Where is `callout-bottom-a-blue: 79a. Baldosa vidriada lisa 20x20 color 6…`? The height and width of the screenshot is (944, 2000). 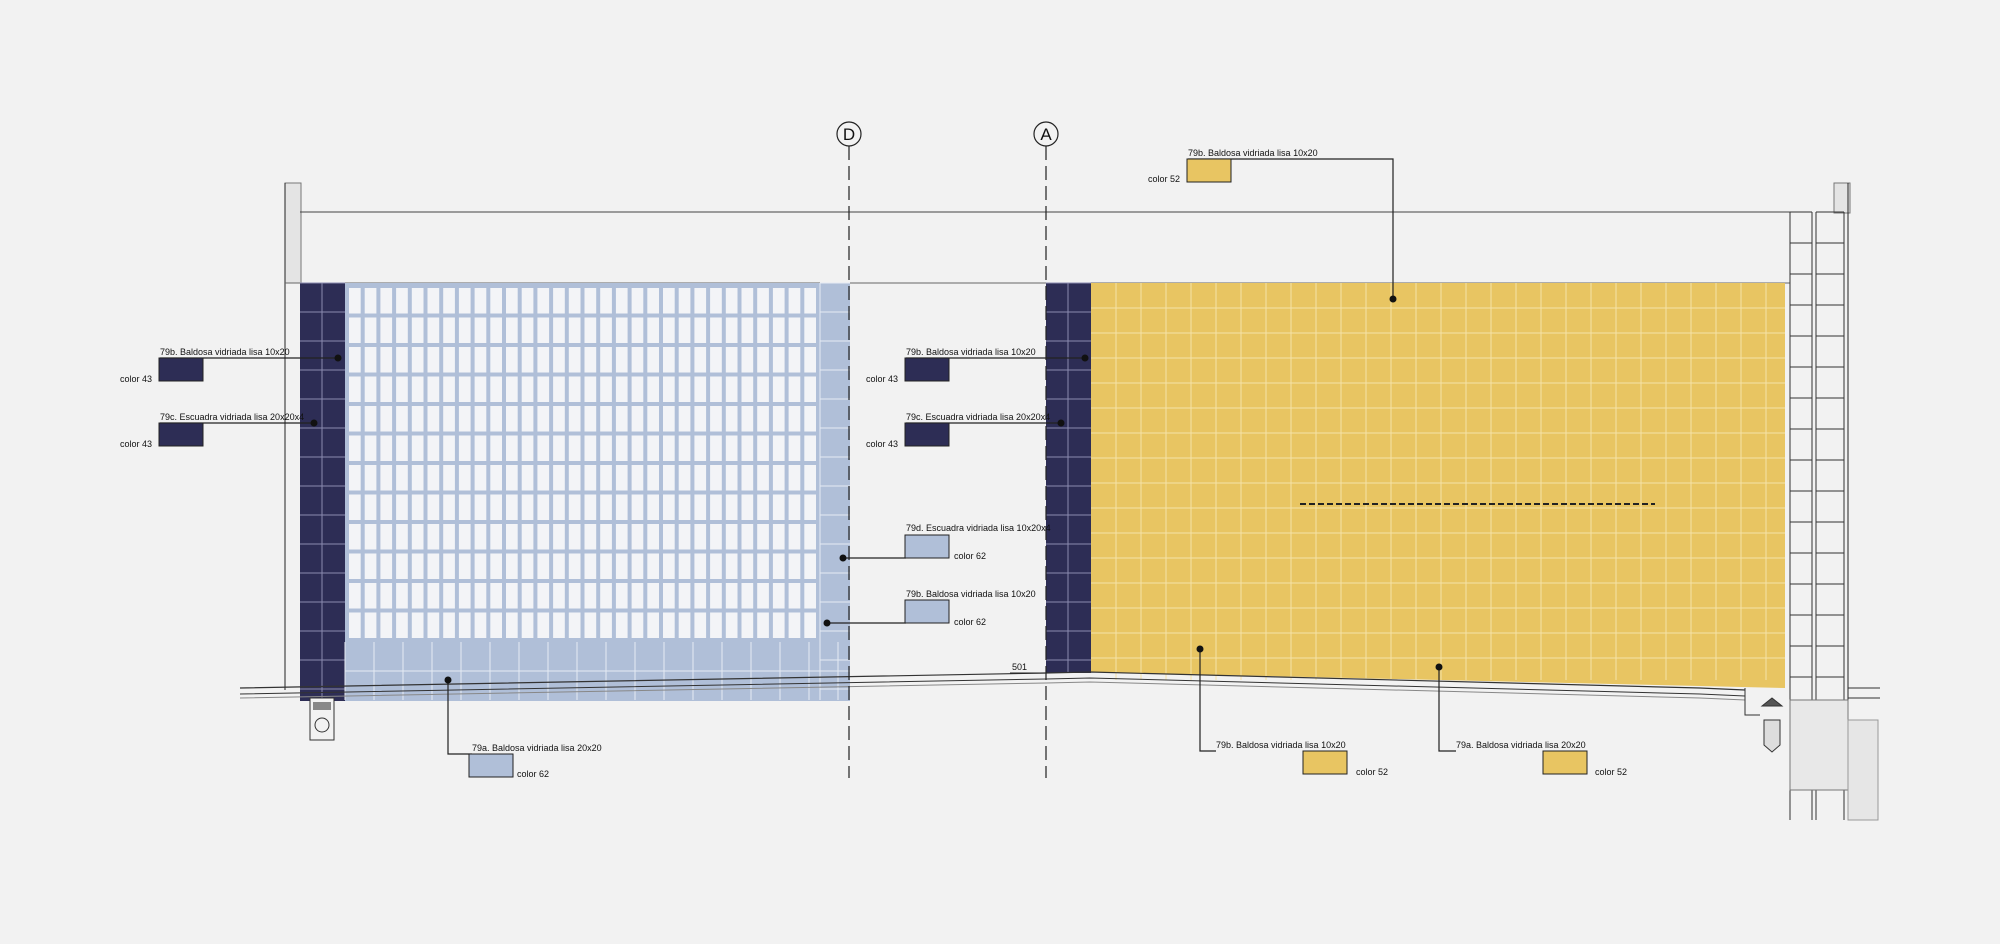
callout-bottom-a-blue: 79a. Baldosa vidriada lisa 20x20 color 6… is located at coordinates (523, 727).